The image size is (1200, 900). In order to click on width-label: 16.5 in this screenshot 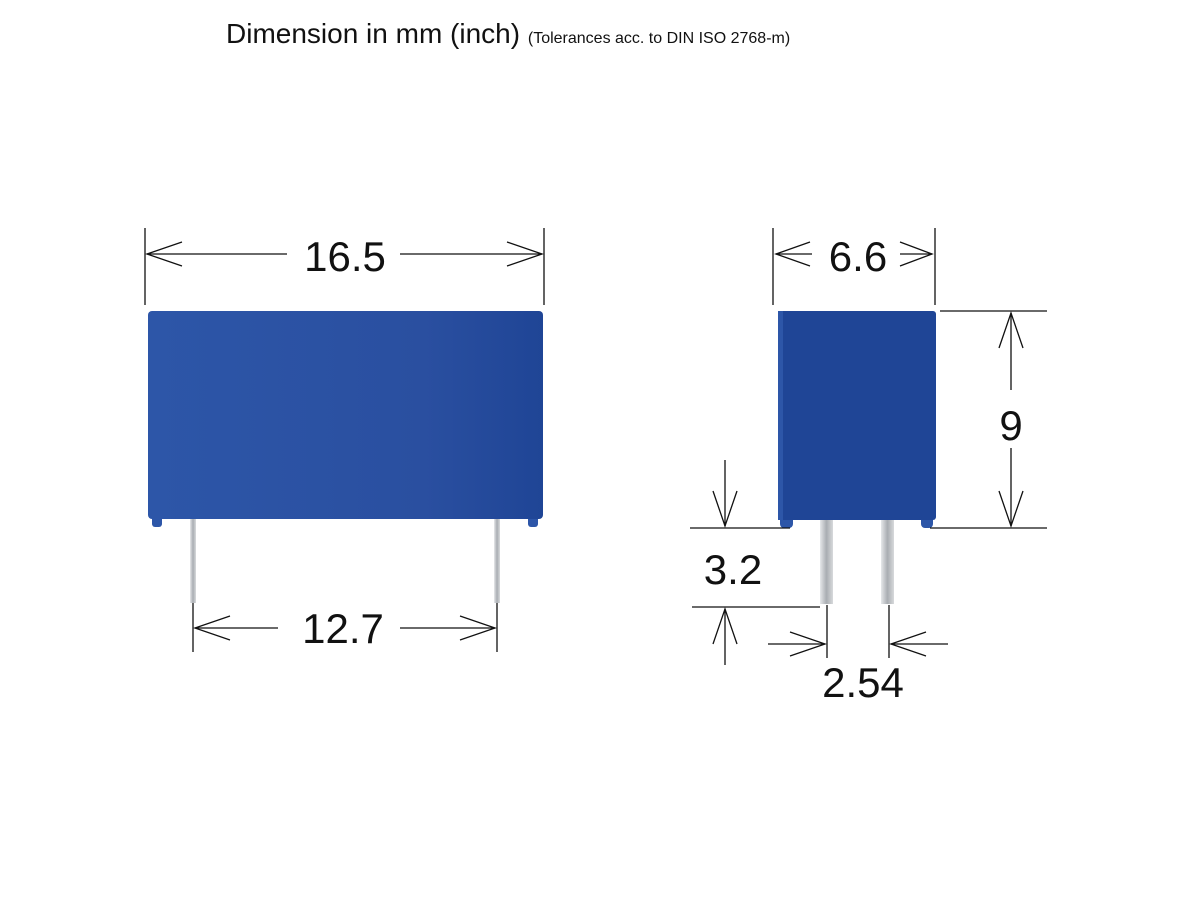, I will do `click(345, 256)`.